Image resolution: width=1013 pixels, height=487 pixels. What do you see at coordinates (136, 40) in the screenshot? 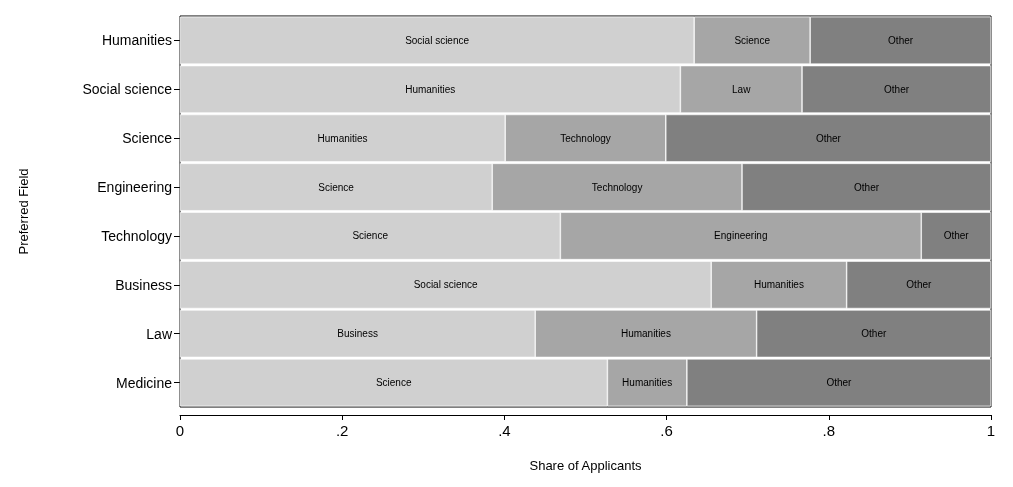
I see `y-tick-label: Humanities` at bounding box center [136, 40].